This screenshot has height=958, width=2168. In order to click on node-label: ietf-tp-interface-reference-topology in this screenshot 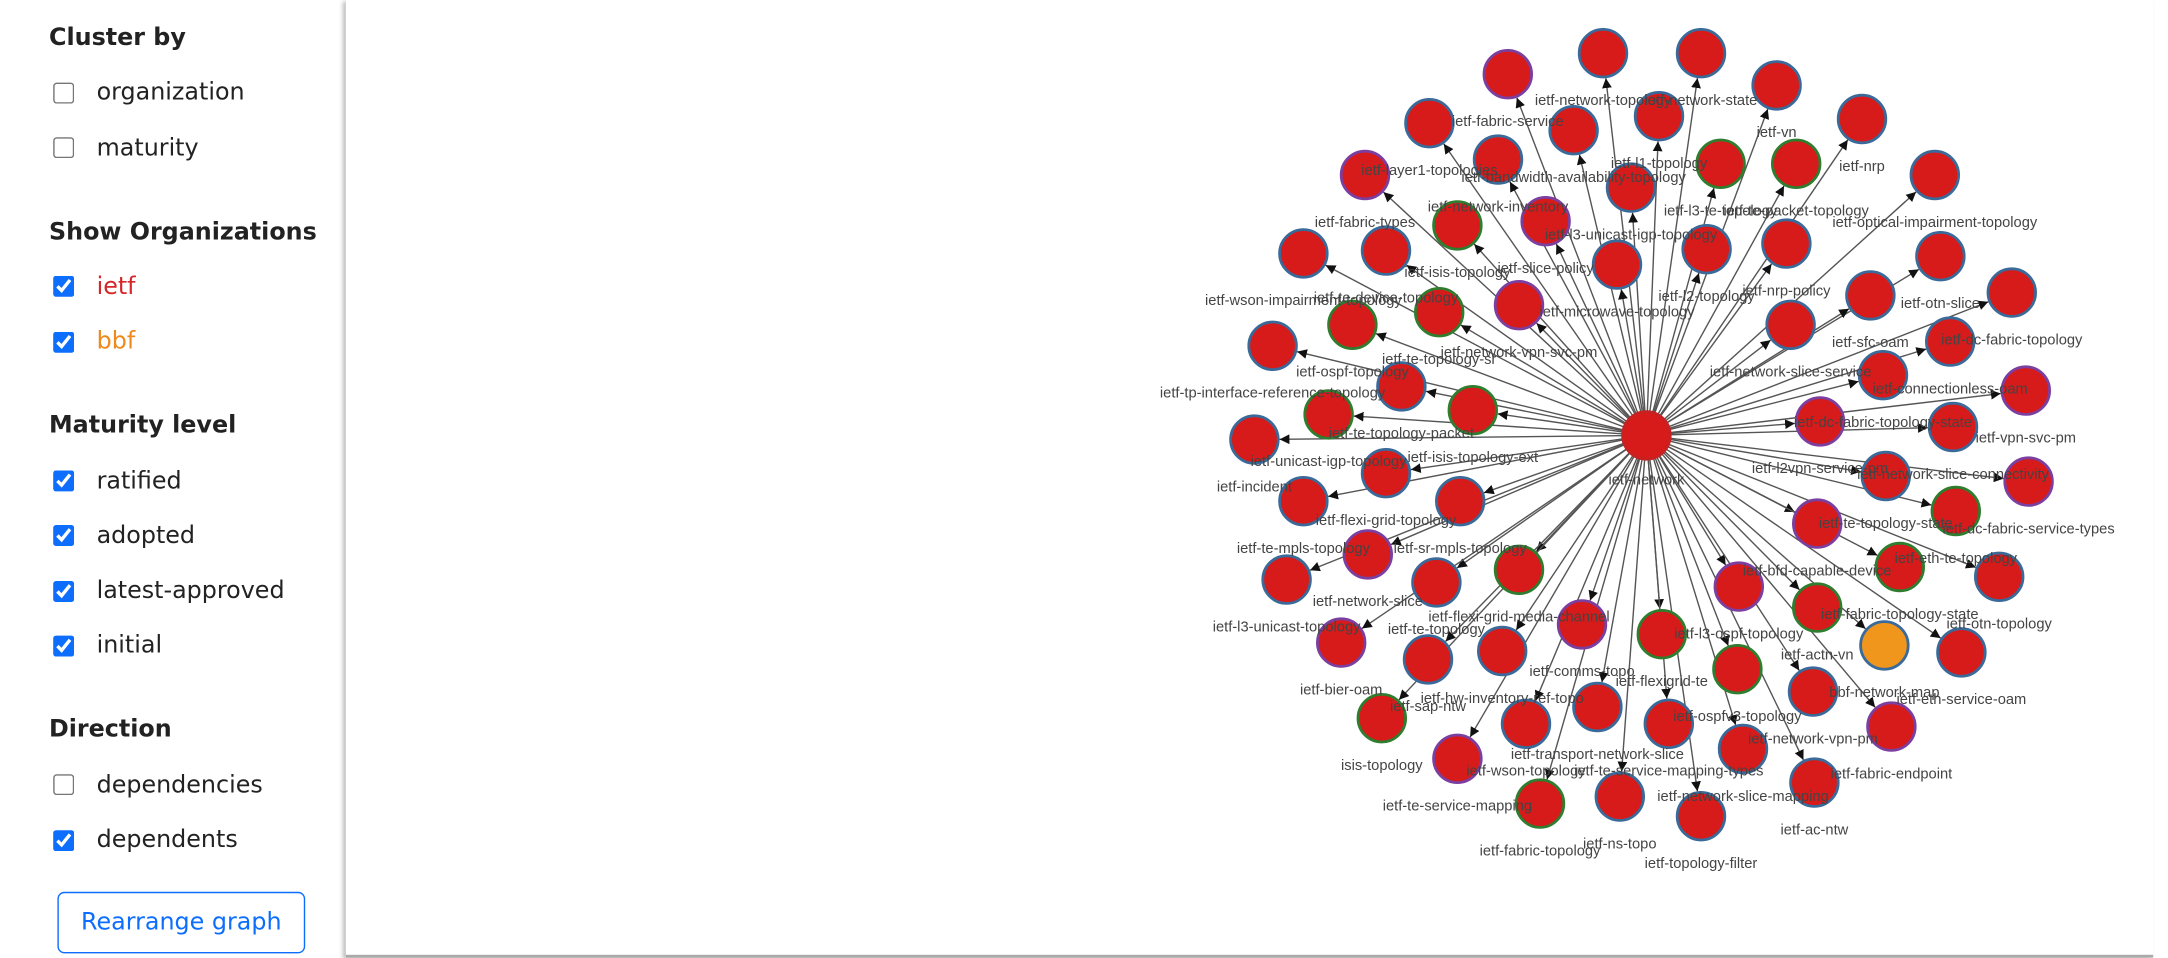, I will do `click(1273, 394)`.